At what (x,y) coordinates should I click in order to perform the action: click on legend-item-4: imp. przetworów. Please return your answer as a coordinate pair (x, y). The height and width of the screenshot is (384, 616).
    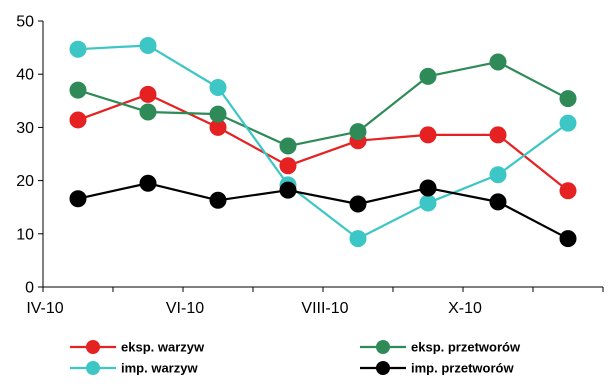
    Looking at the image, I should click on (437, 368).